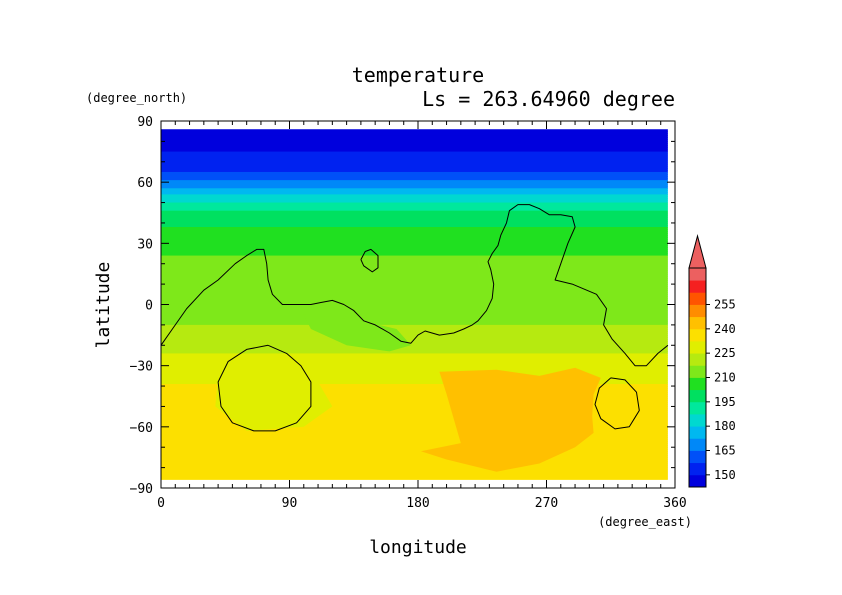 This screenshot has height=595, width=842. Describe the element at coordinates (546, 503) in the screenshot. I see `x-tick-label: 270` at that location.